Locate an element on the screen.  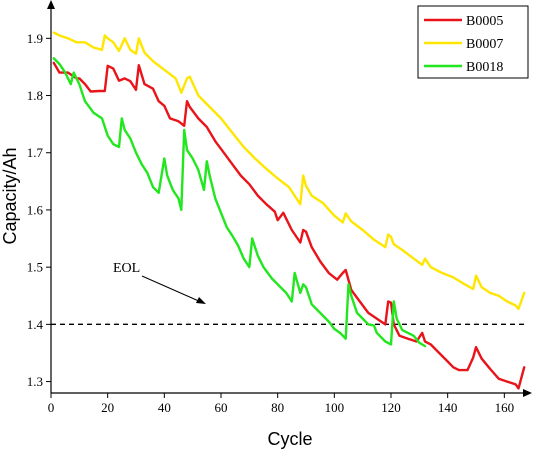
x-tick-label: 20 is located at coordinates (107, 407).